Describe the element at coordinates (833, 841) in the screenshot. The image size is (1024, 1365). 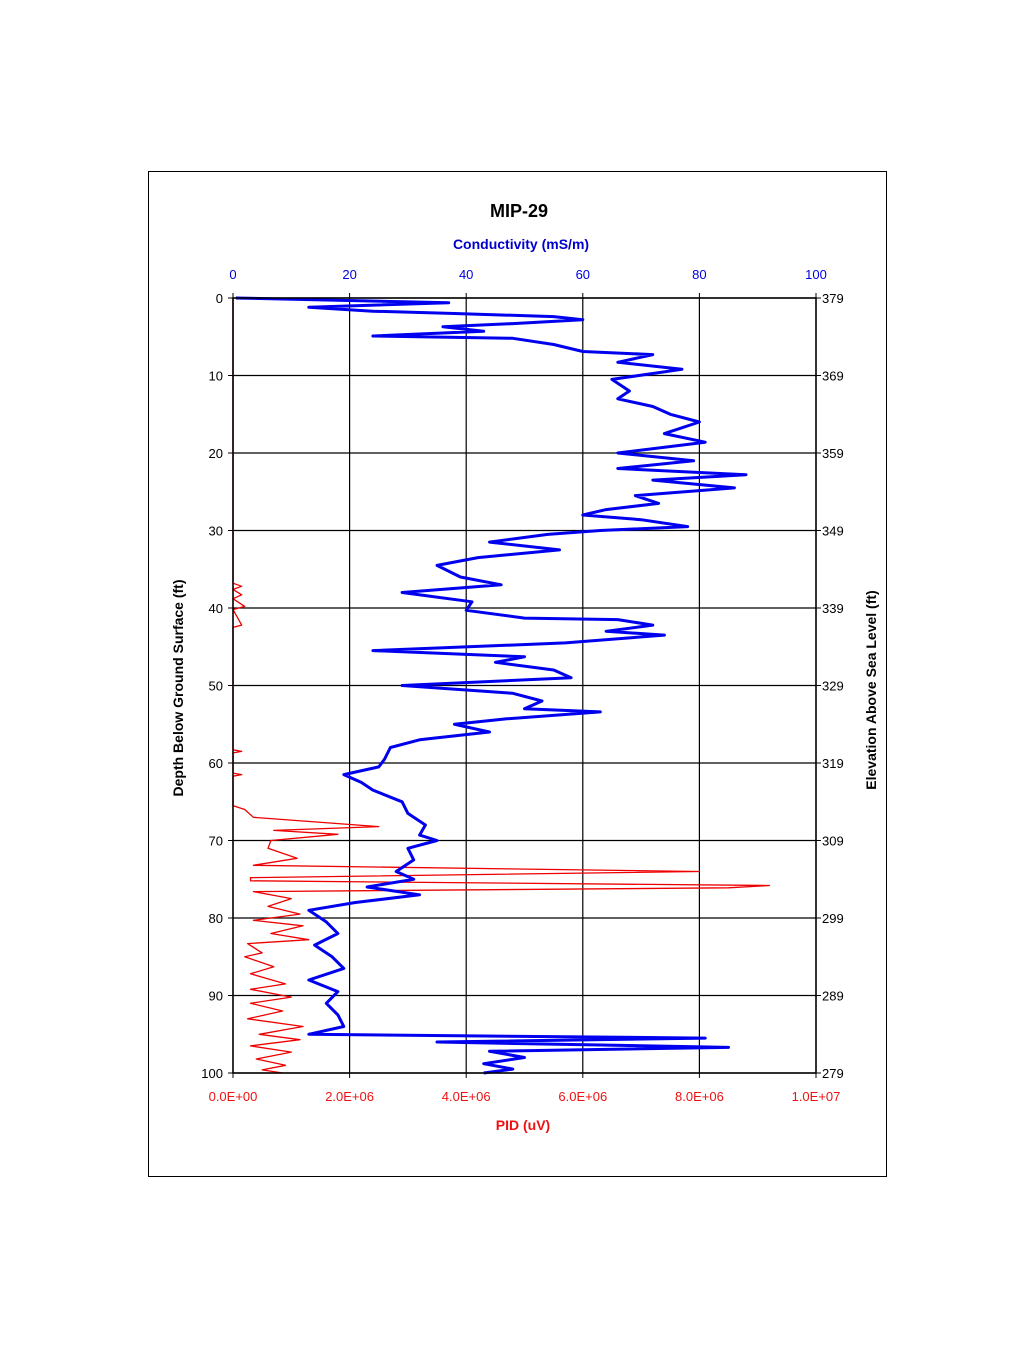
I see `right-tick-label: 309` at that location.